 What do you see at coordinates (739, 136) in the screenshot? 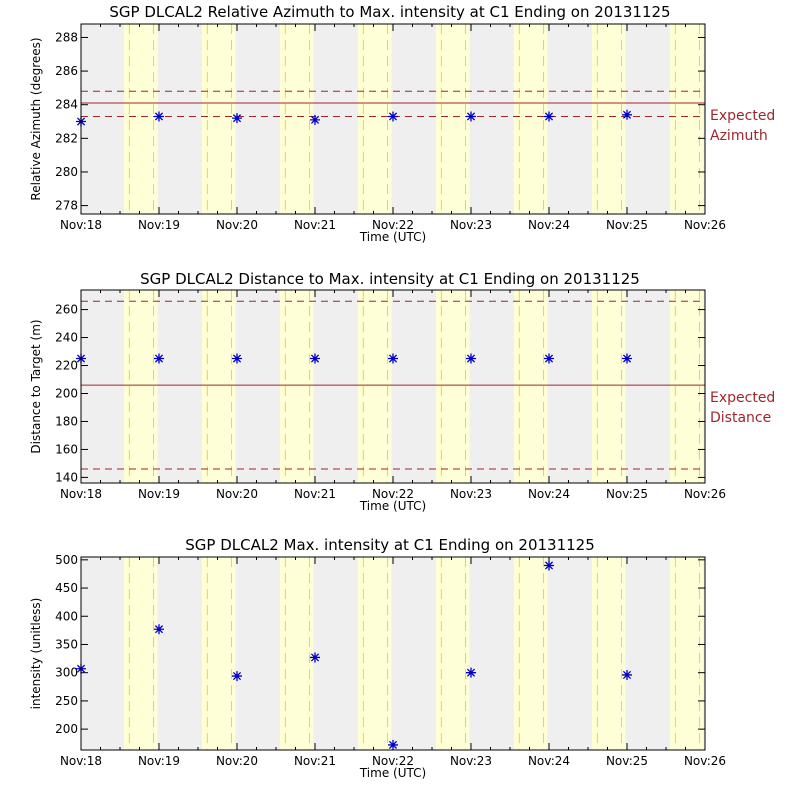
I see `expected-label-line2: Azimuth` at bounding box center [739, 136].